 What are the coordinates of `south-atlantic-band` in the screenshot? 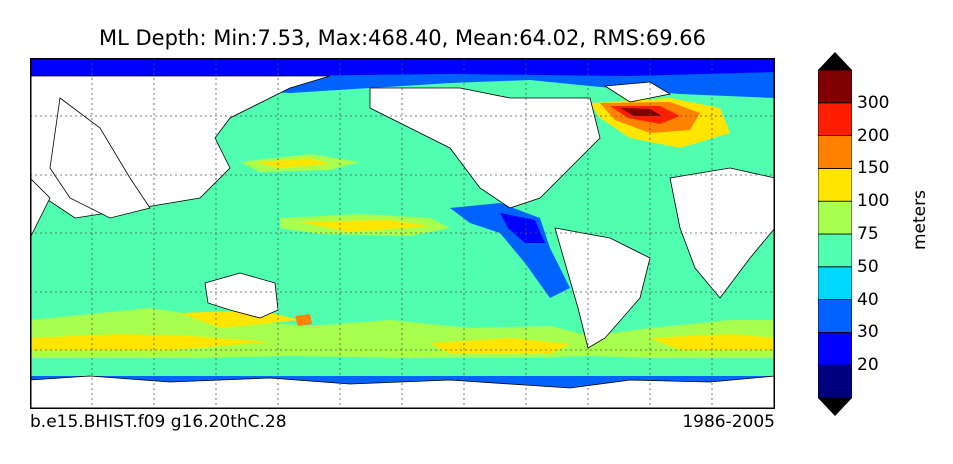 It's located at (712, 342).